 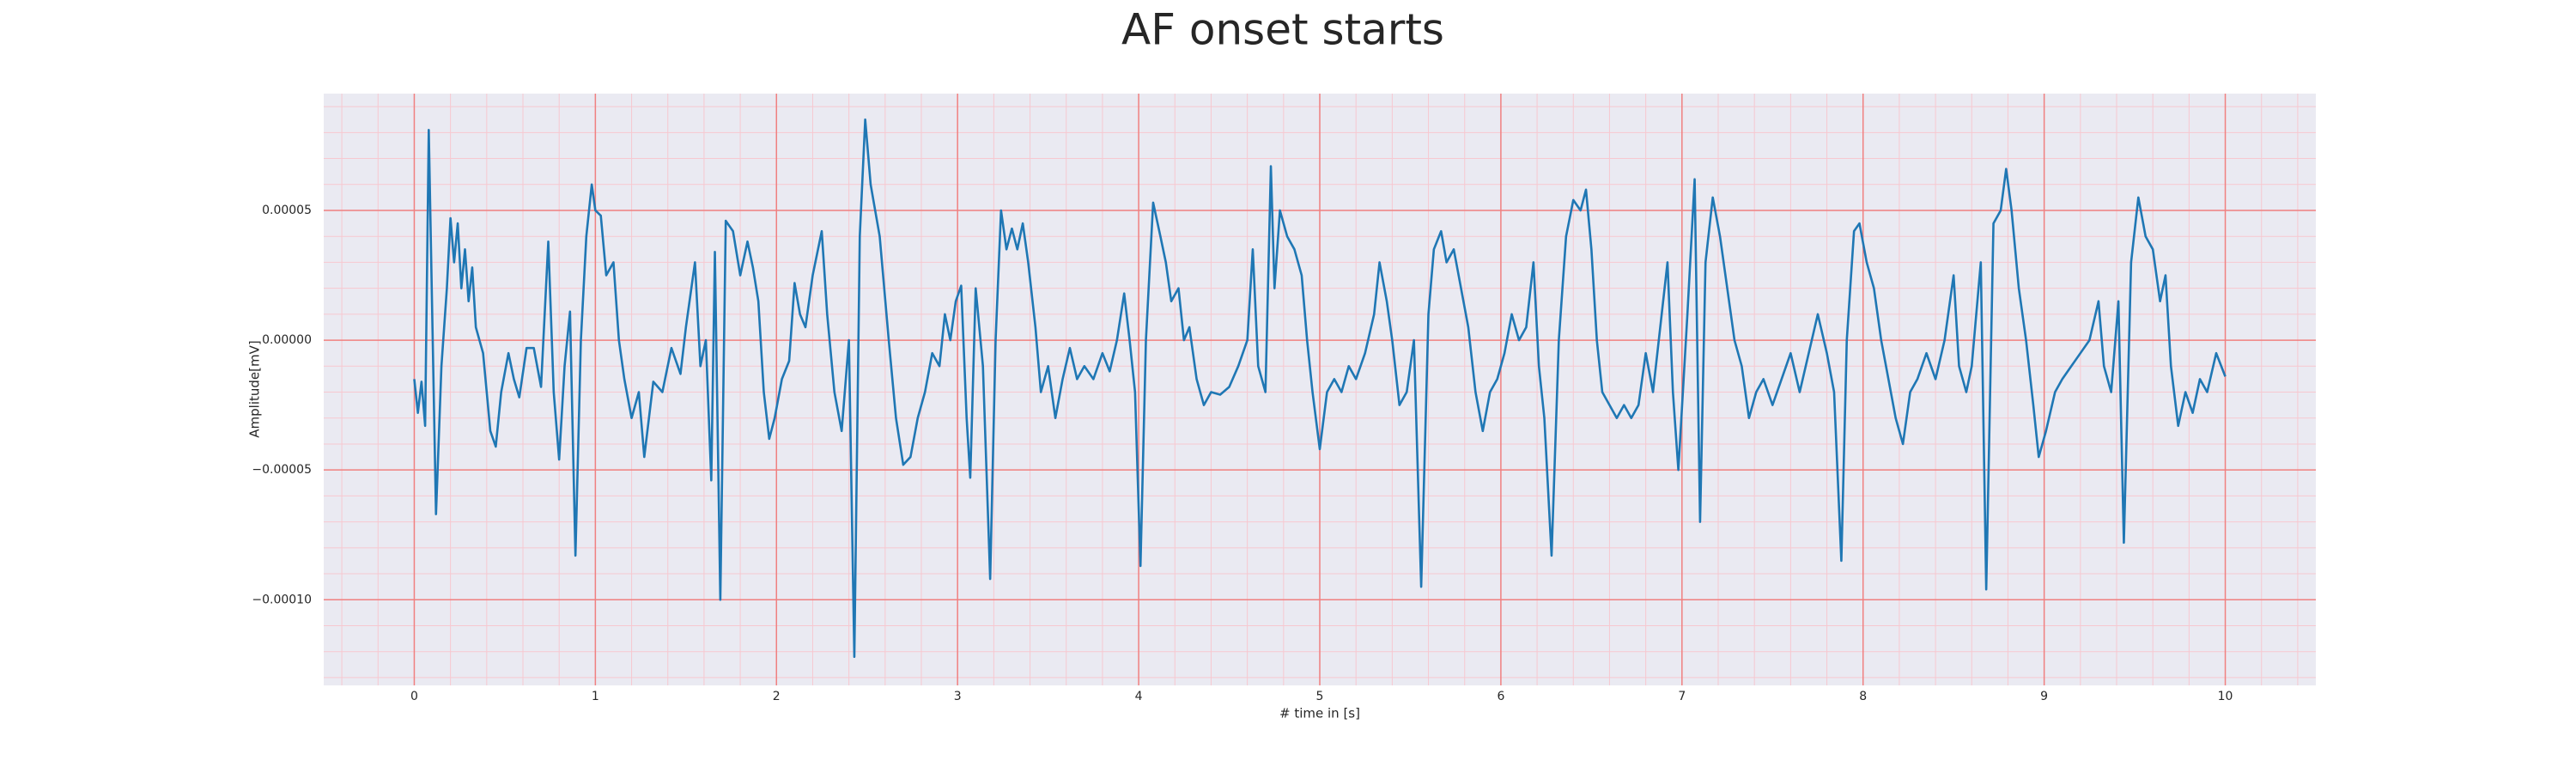 I want to click on x-tick-label: 4, so click(x=1139, y=696).